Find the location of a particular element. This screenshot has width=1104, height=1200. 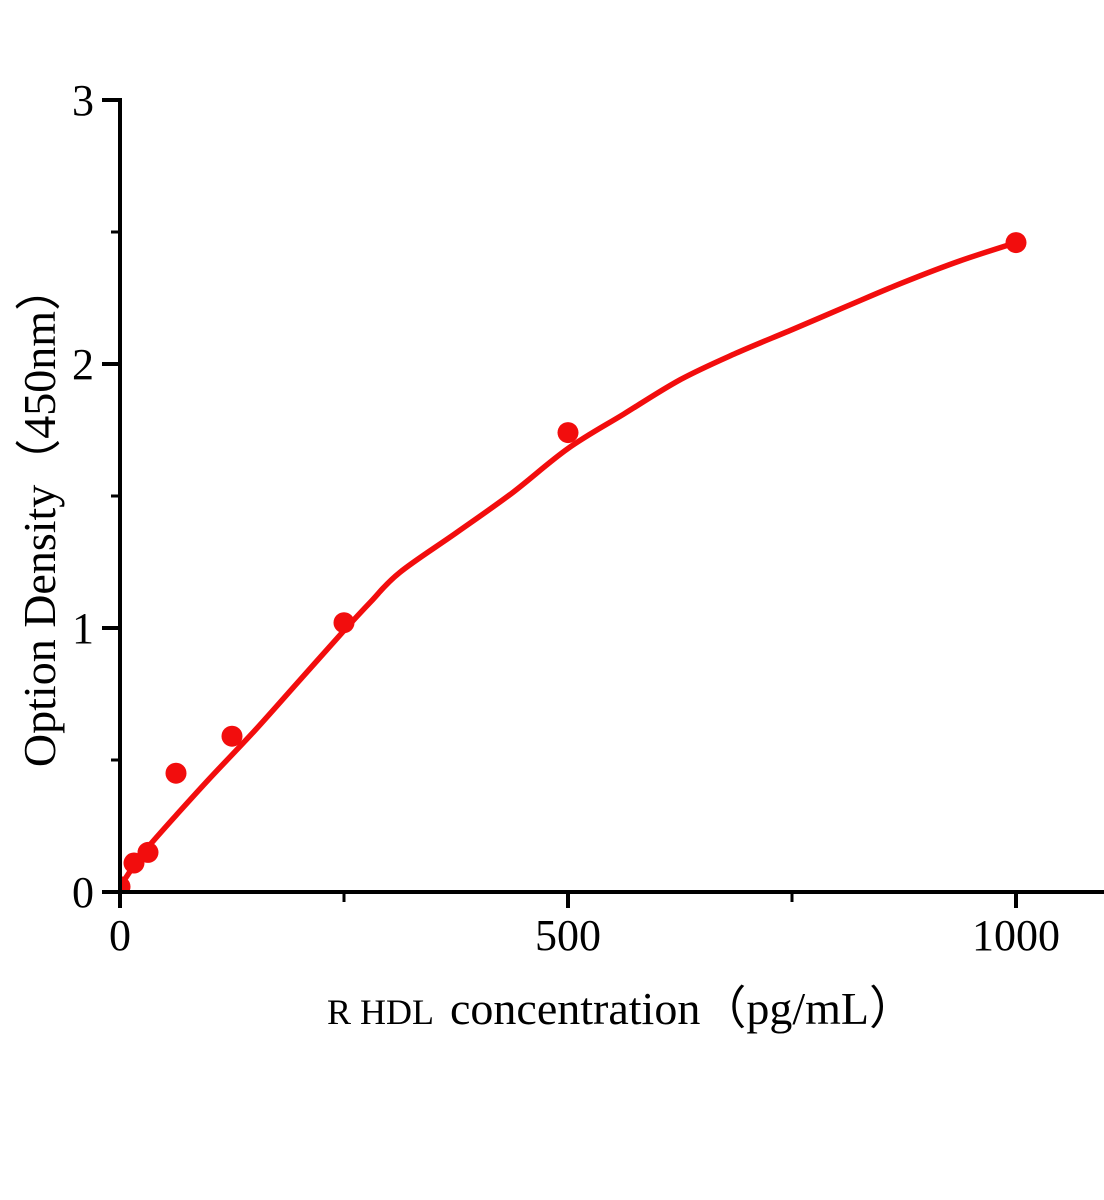

x-axis-title-main: concentration（pg/mL） is located at coordinates (682, 1008).